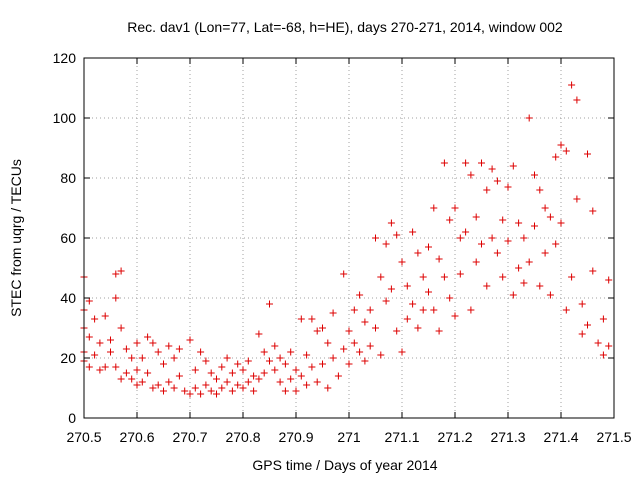 This screenshot has height=480, width=640. What do you see at coordinates (242, 437) in the screenshot?
I see `x-tick-label: 270.8` at bounding box center [242, 437].